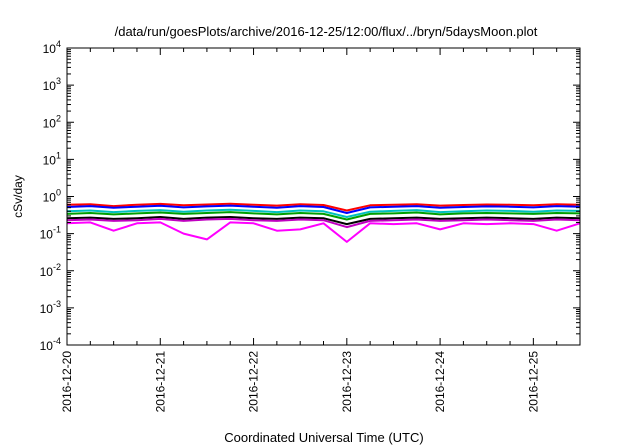 This screenshot has height=448, width=640. What do you see at coordinates (160, 382) in the screenshot?
I see `x-tick-label: 2016-12-21` at bounding box center [160, 382].